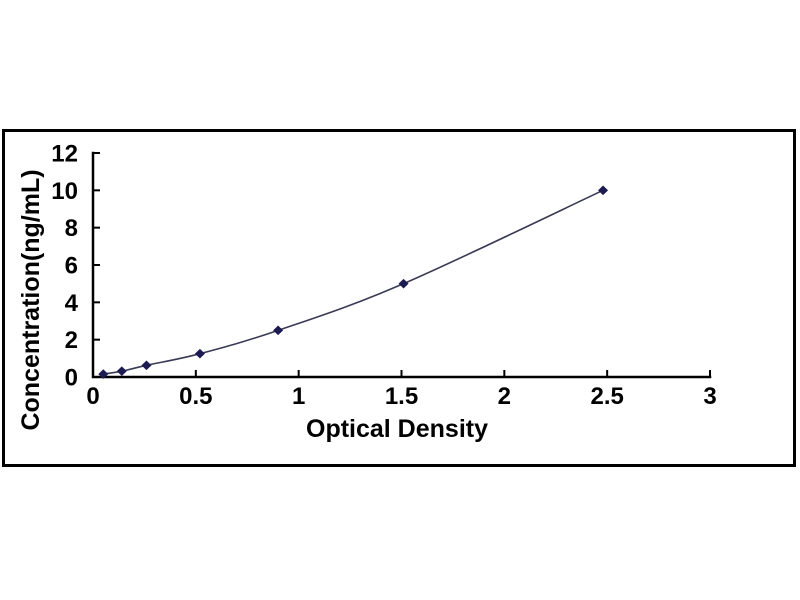 This screenshot has height=600, width=800. Describe the element at coordinates (64, 191) in the screenshot. I see `y-tick-label: 10` at that location.